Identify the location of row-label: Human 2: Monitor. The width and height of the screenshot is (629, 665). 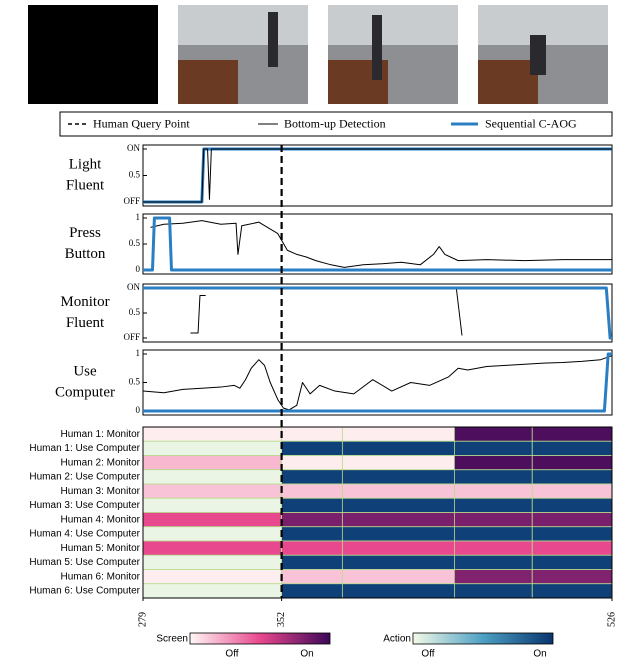
(101, 462).